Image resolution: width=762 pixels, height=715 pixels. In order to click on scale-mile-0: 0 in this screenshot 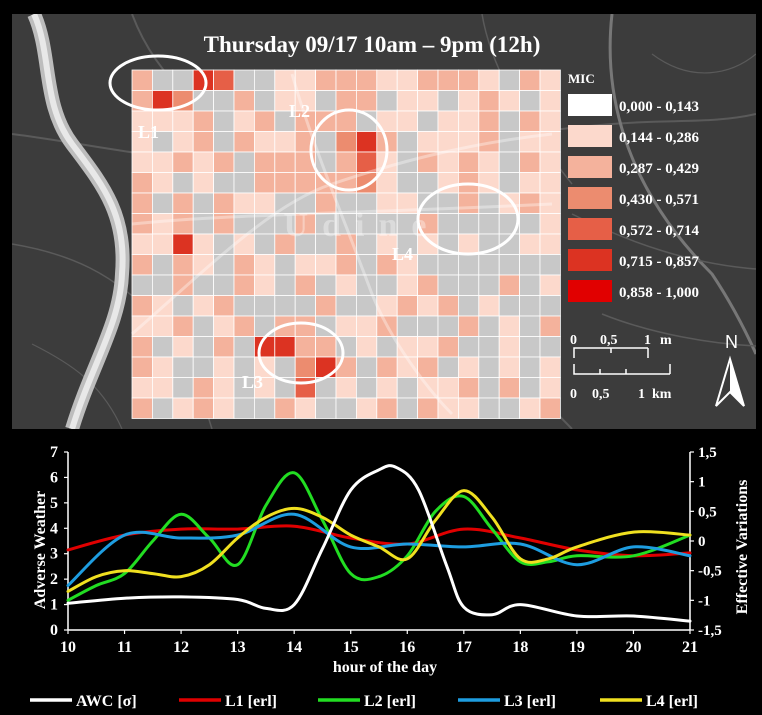, I will do `click(573, 340)`.